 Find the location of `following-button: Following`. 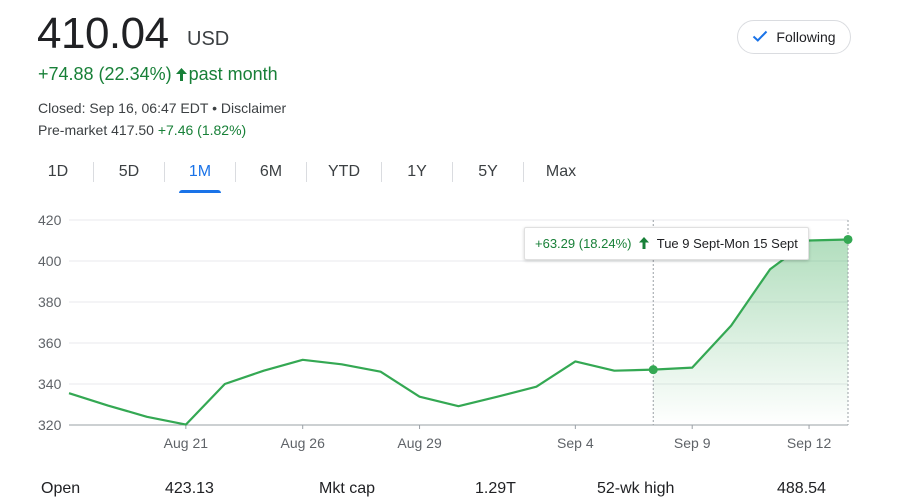

following-button: Following is located at coordinates (794, 37).